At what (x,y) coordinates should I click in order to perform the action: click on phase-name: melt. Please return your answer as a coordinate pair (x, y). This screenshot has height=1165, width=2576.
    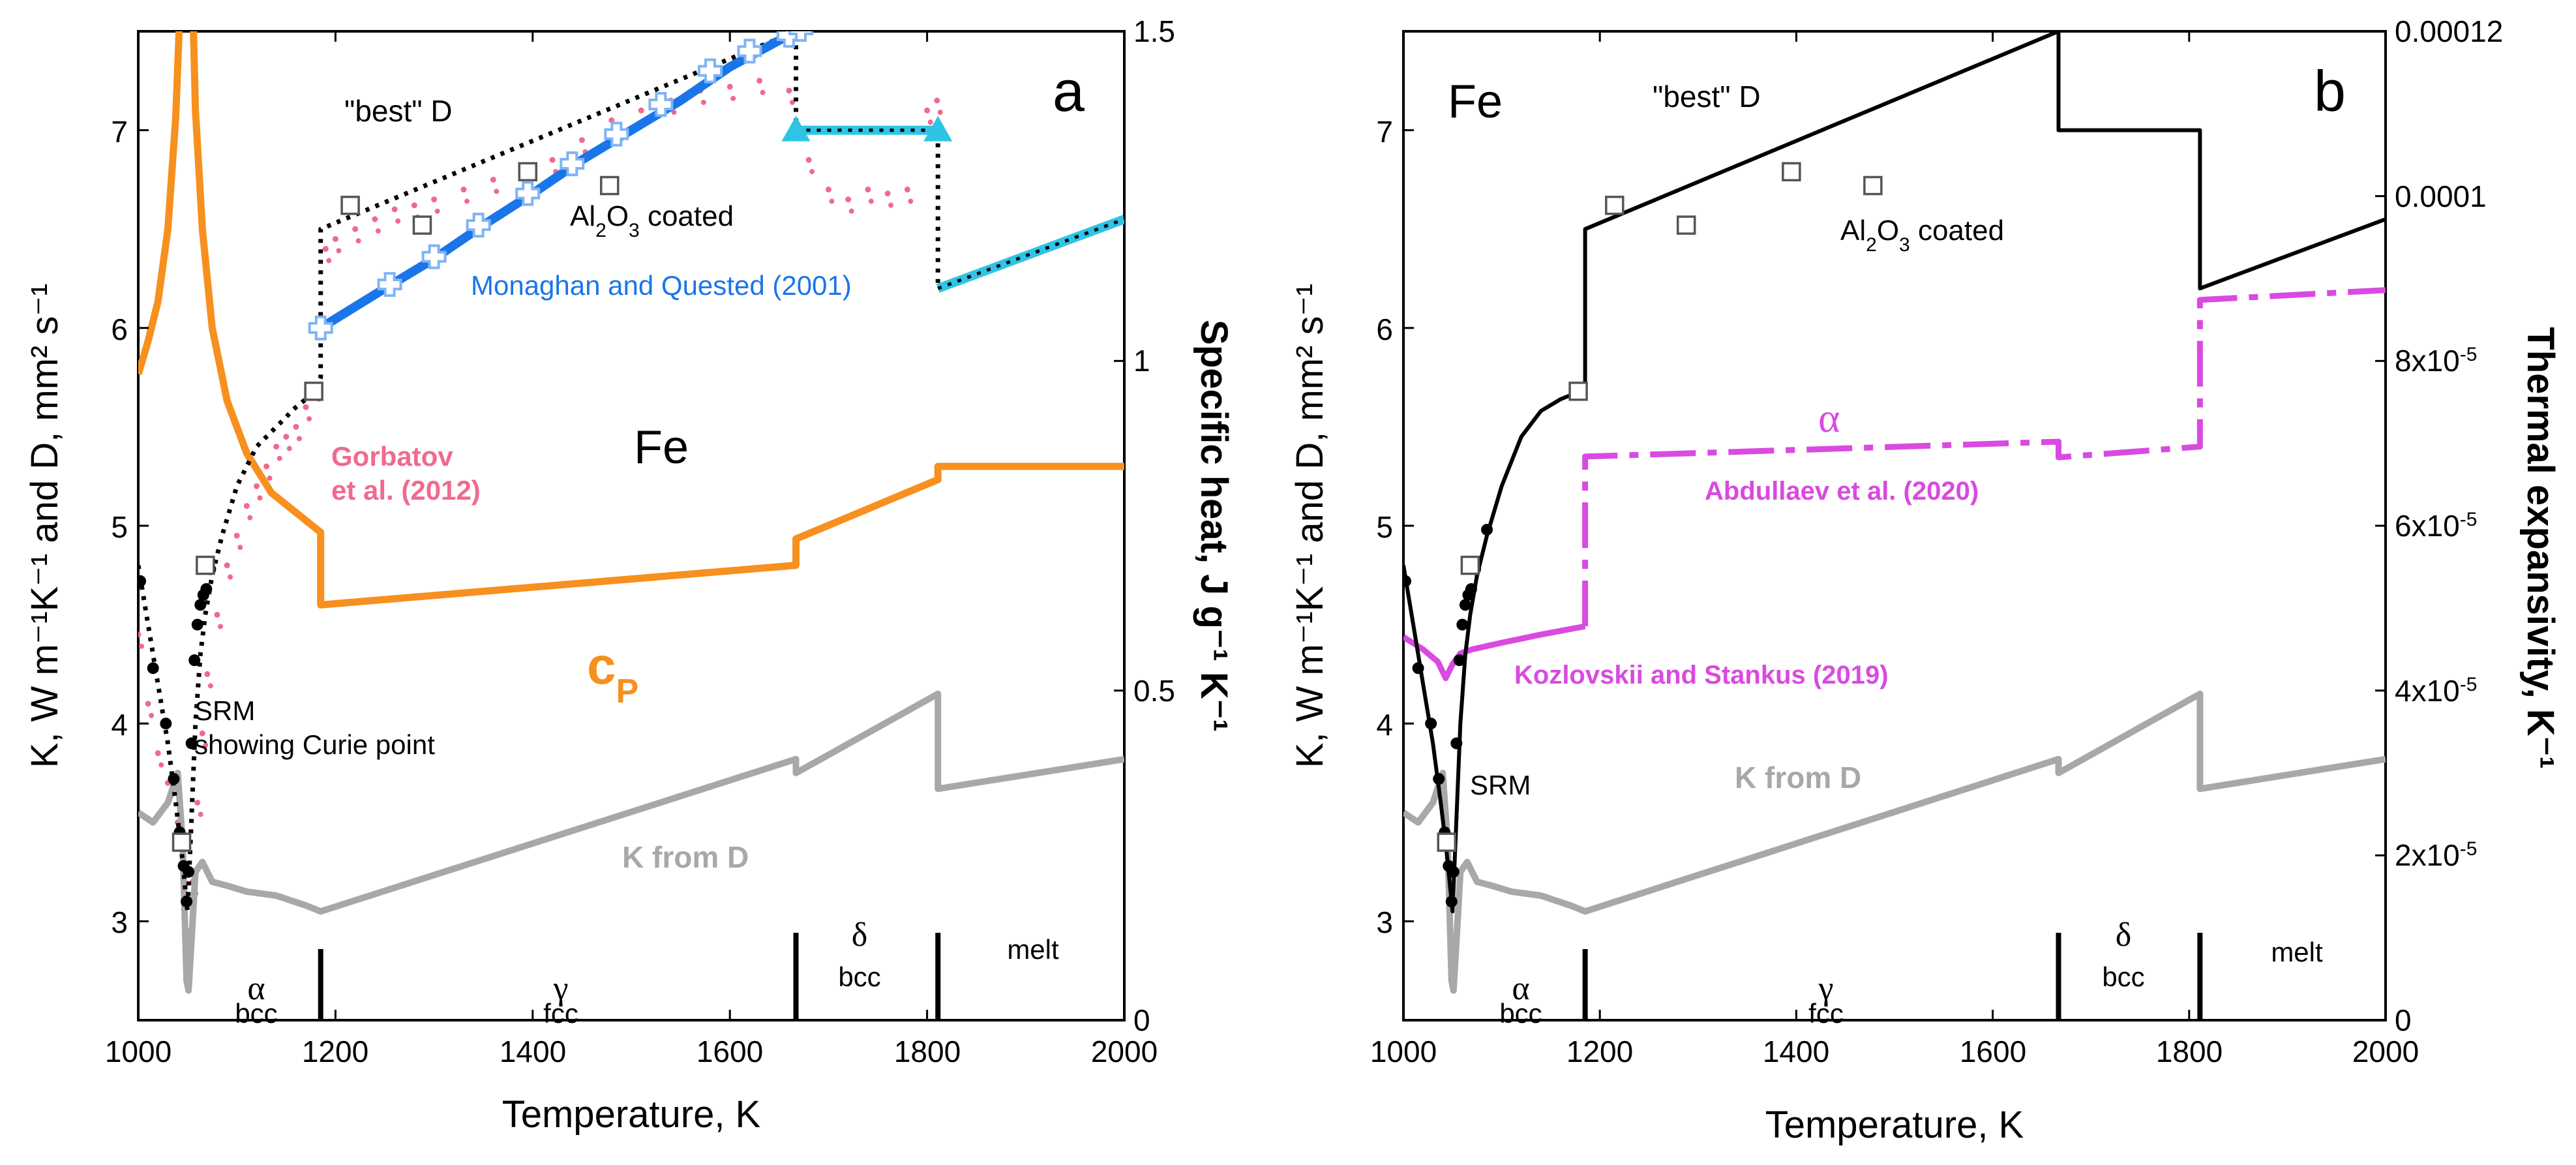
    Looking at the image, I should click on (1033, 950).